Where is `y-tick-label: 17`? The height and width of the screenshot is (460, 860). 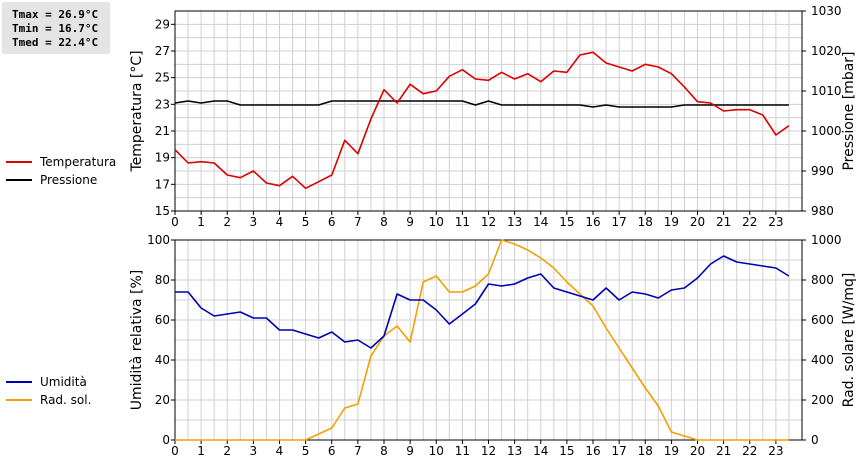
y-tick-label: 17 is located at coordinates (162, 184).